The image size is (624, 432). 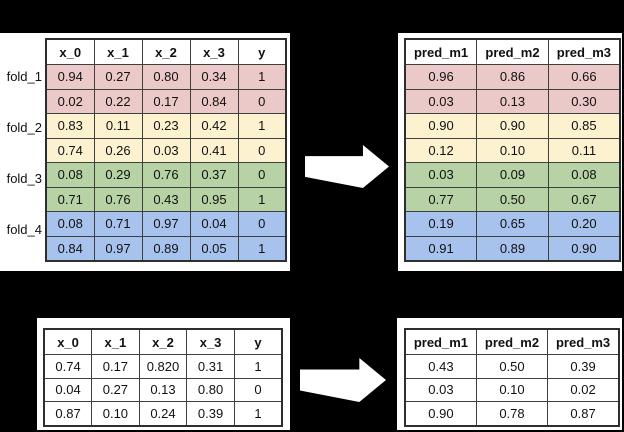 What do you see at coordinates (70, 77) in the screenshot?
I see `table-cell: 0.94` at bounding box center [70, 77].